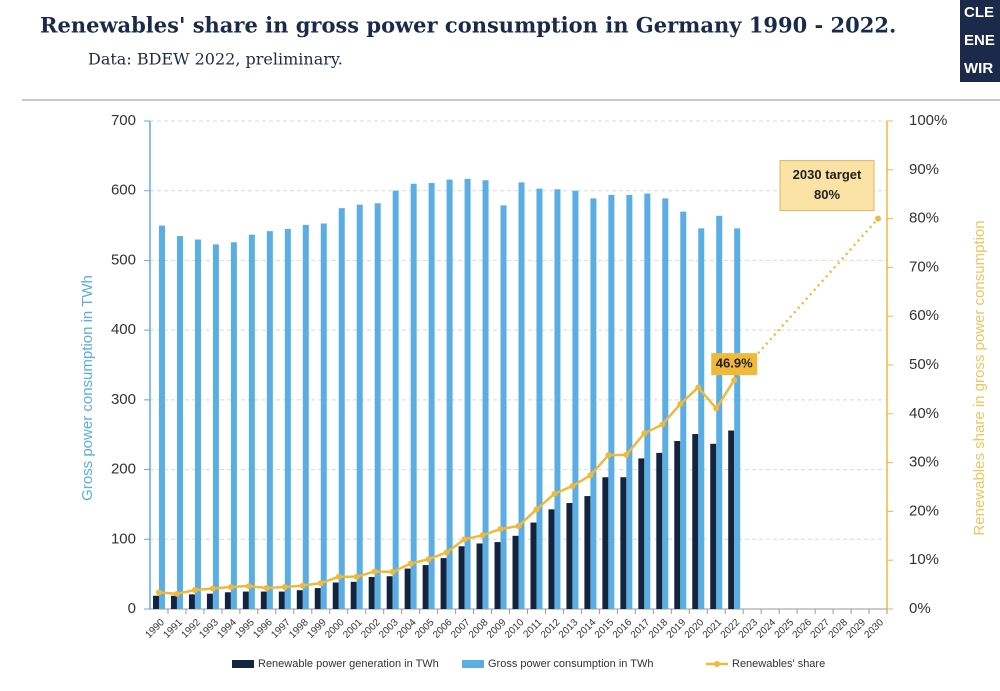  I want to click on chart-subtitle: Data: BDEW 2022, preliminary., so click(215, 59).